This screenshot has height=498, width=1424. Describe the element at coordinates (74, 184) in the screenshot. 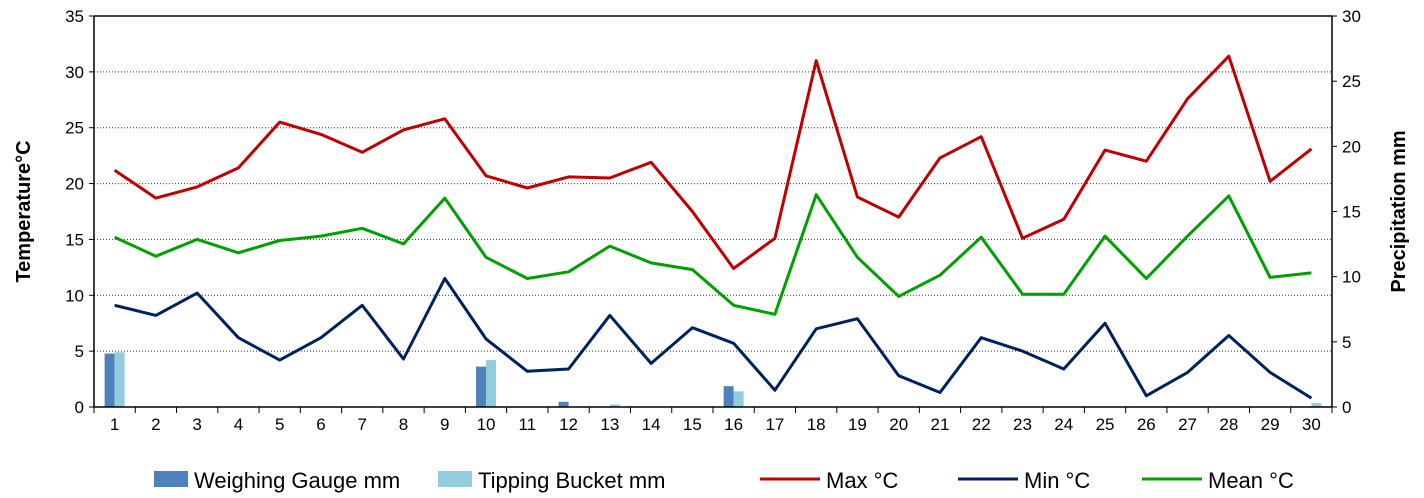

I see `y-left-tick-label: 20` at that location.